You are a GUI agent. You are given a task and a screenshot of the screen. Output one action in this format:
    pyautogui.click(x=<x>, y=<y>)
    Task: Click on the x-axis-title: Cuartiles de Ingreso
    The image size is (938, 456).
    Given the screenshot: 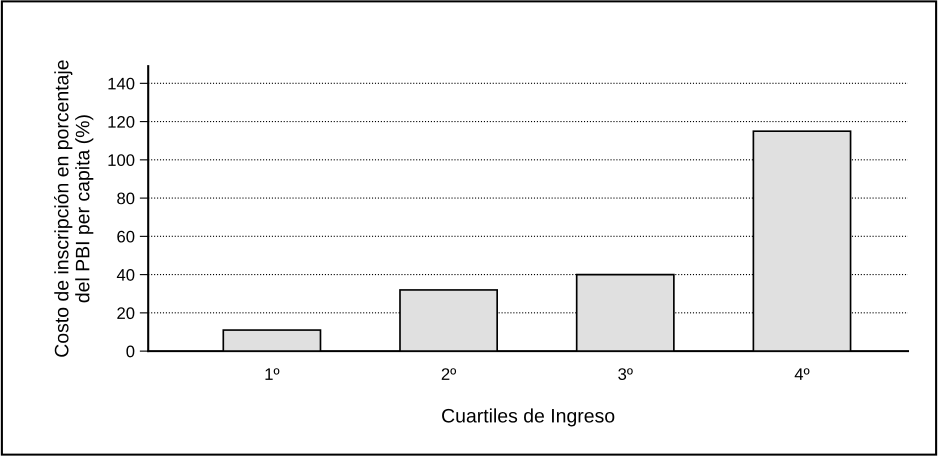 What is the action you would take?
    pyautogui.click(x=528, y=417)
    